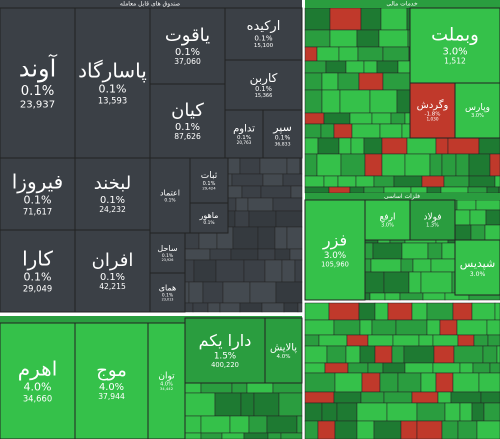 The width and height of the screenshot is (500, 439). I want to click on tile-name: ارفع, so click(388, 218).